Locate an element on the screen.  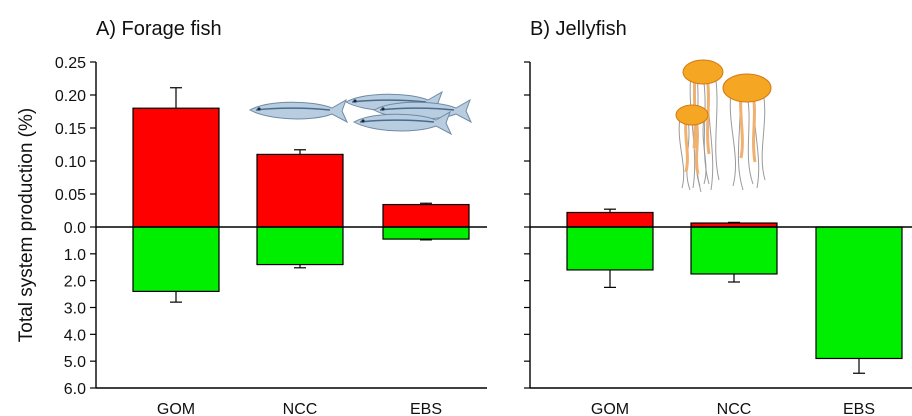
y-tick-label: 0.10 is located at coordinates (70, 162).